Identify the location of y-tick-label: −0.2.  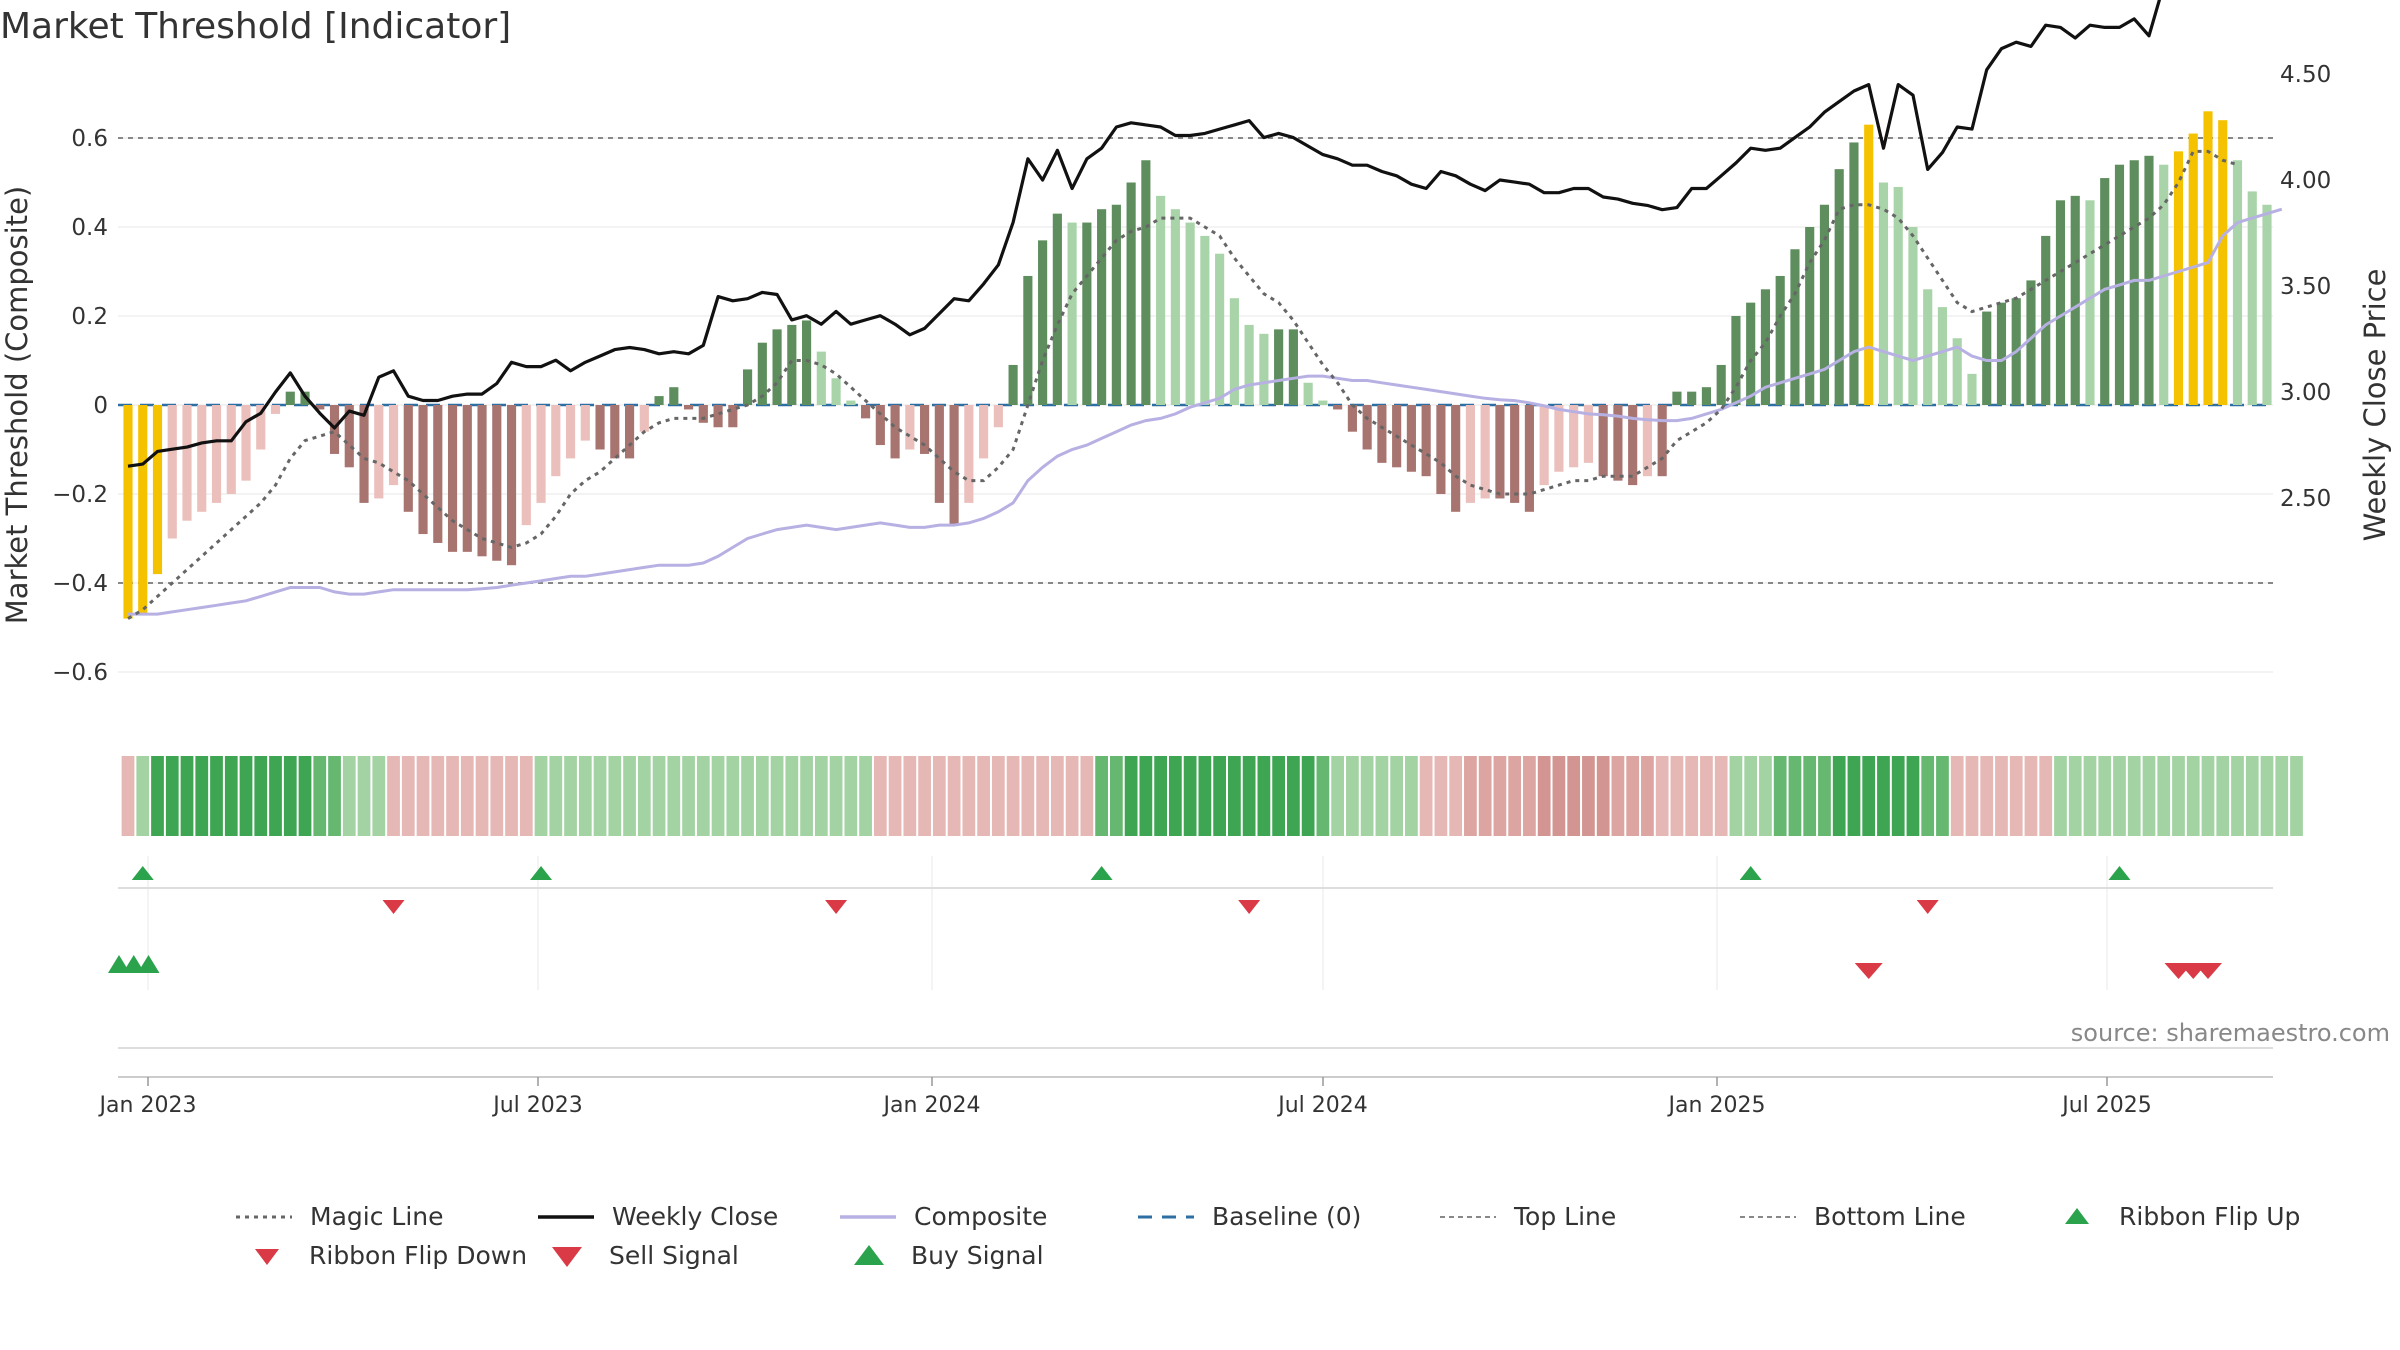
(80, 495).